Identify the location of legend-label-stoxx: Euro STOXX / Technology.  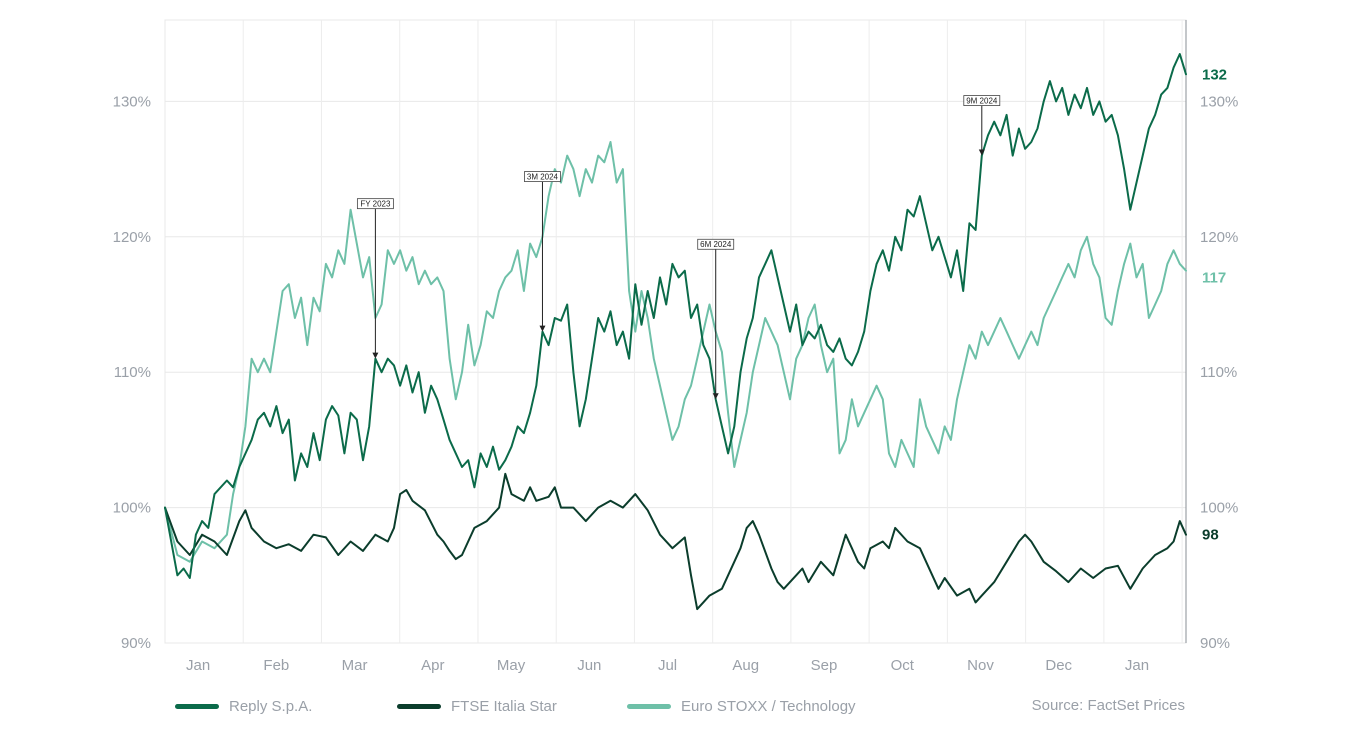
(768, 706).